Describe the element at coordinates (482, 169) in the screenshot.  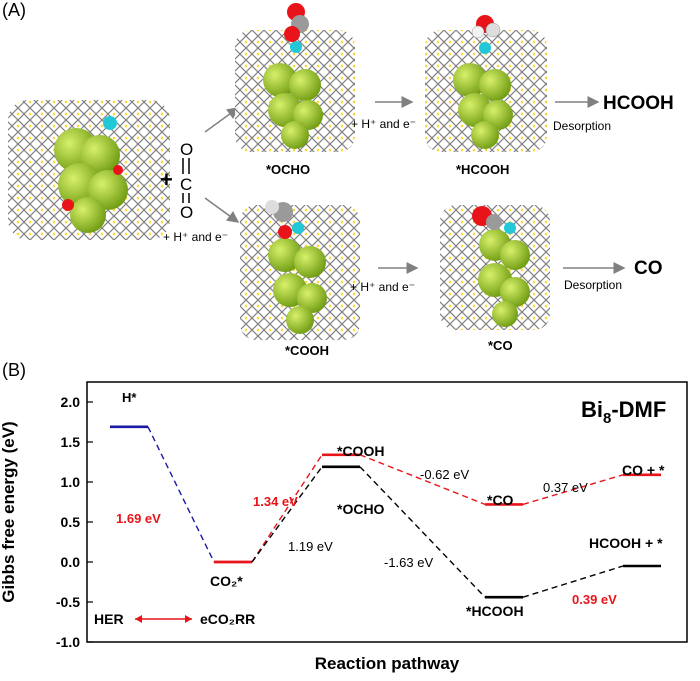
I see `hcooh-label: *HCOOH` at that location.